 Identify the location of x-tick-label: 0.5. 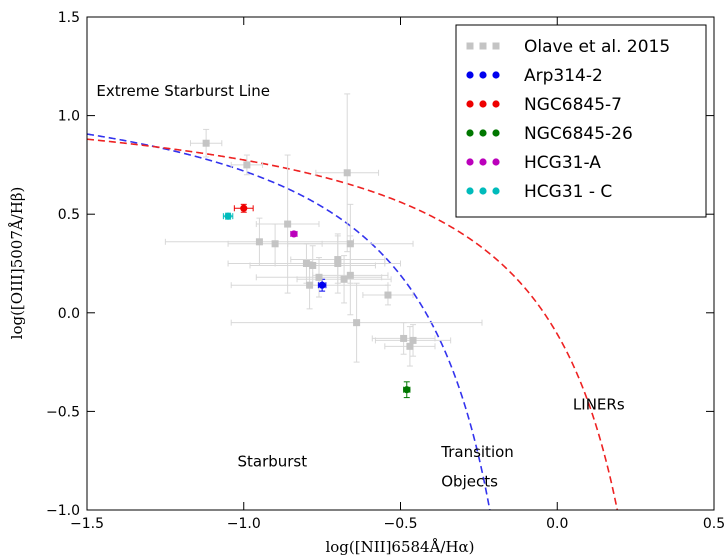
(714, 524).